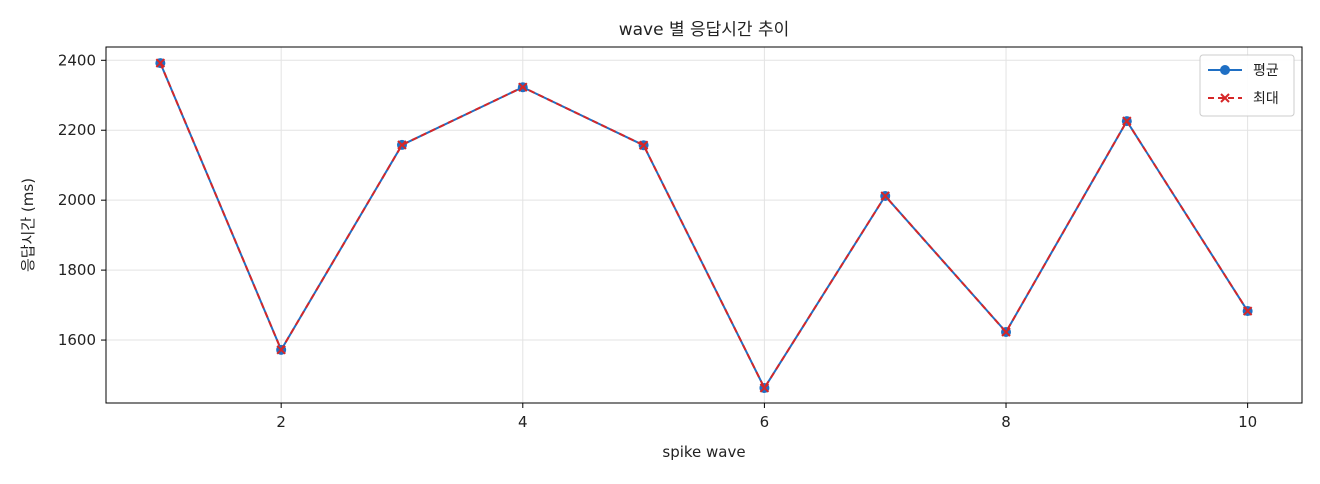  What do you see at coordinates (704, 30) in the screenshot?
I see `chart-title: wave 별 응답시간 추이` at bounding box center [704, 30].